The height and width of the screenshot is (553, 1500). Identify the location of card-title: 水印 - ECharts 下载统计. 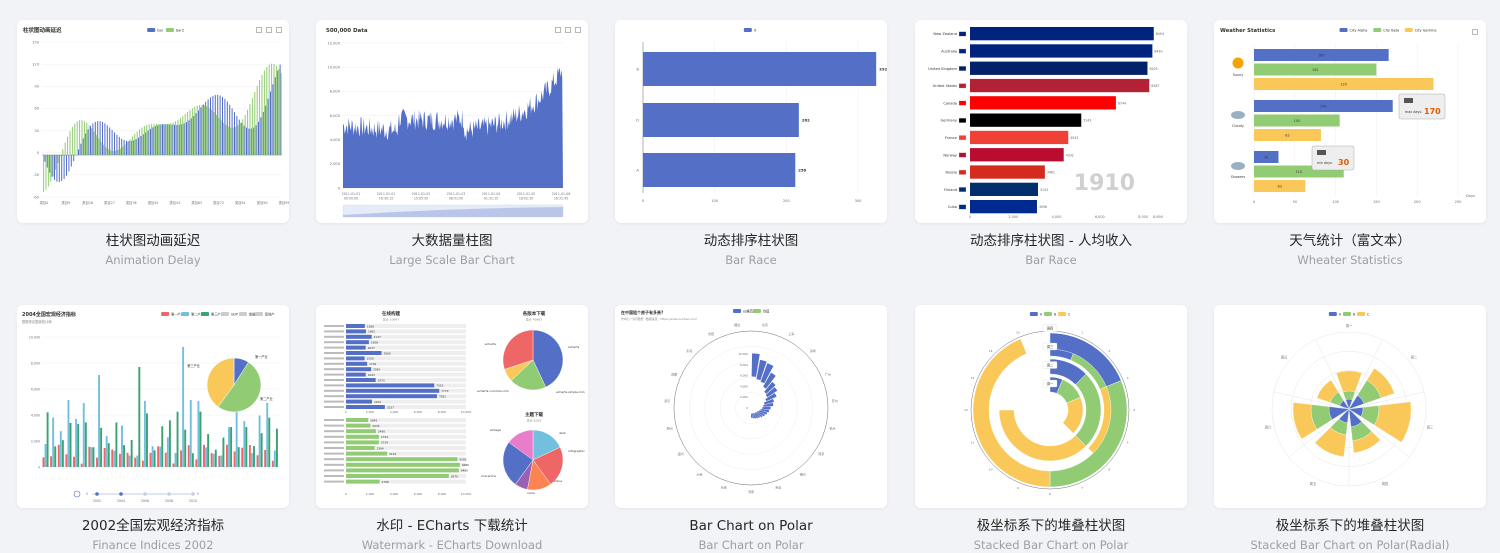
(452, 526).